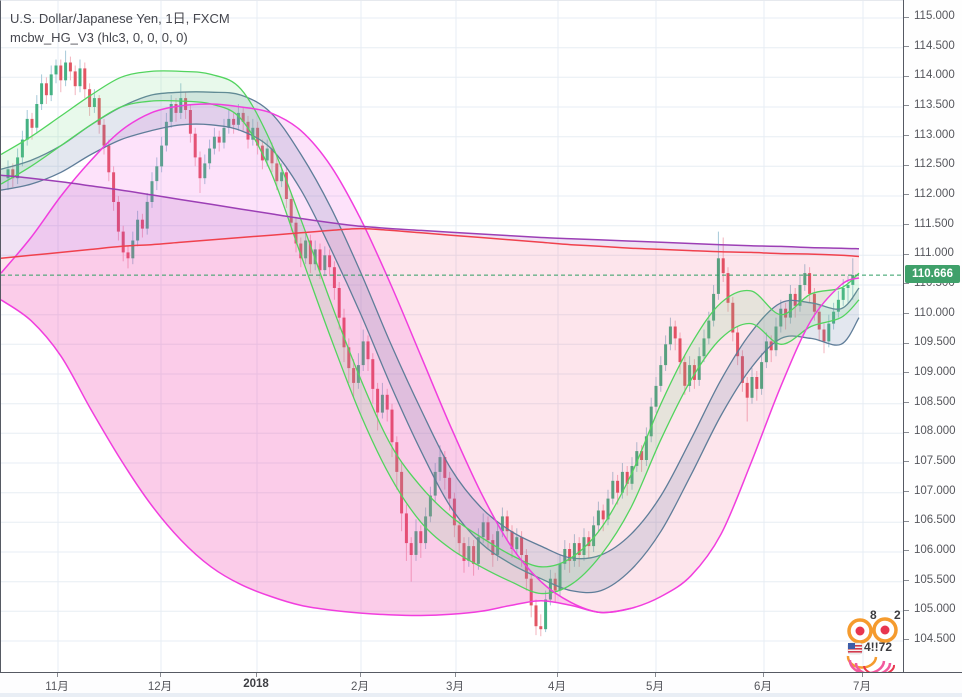  I want to click on outer-band-fill, so click(430, 217).